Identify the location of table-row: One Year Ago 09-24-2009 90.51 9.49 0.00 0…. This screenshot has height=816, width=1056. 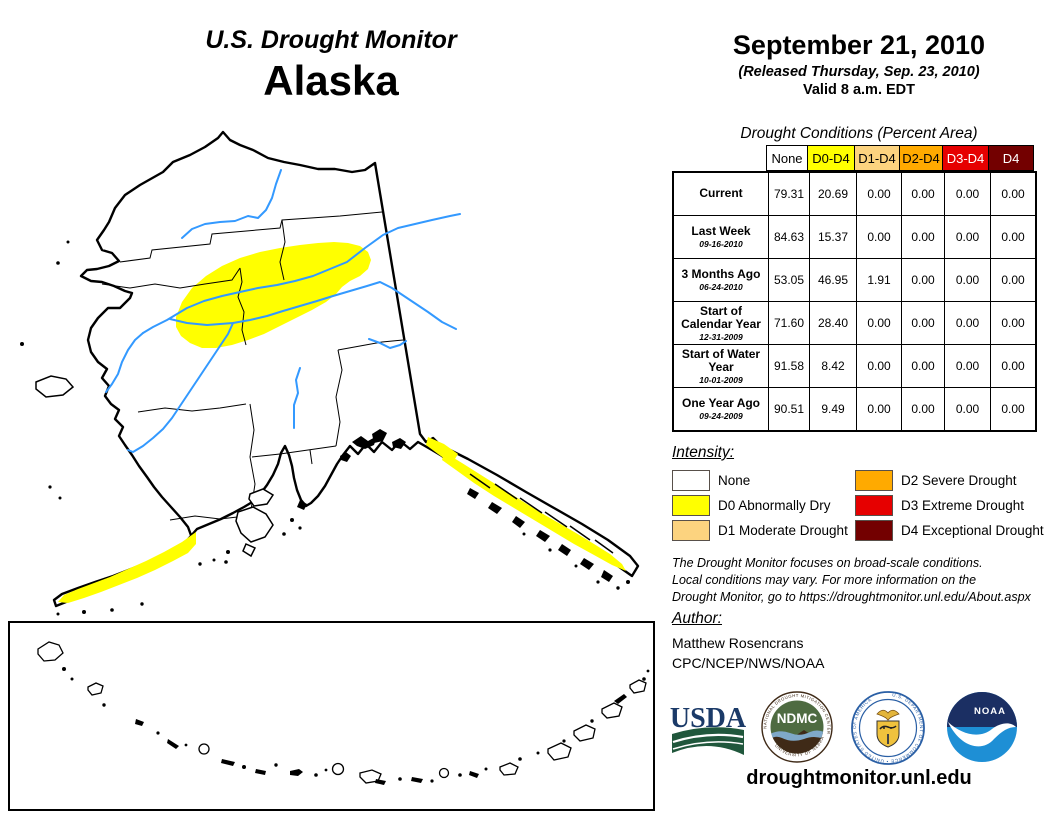
(854, 409).